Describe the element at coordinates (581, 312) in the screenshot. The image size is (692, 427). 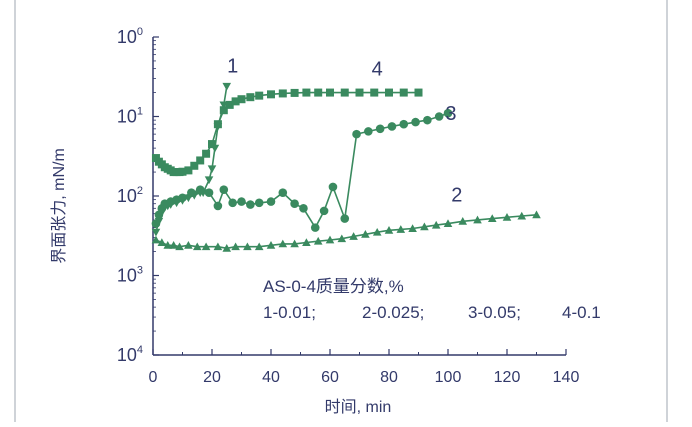
I see `annotation-entry-4: 4-0.1` at that location.